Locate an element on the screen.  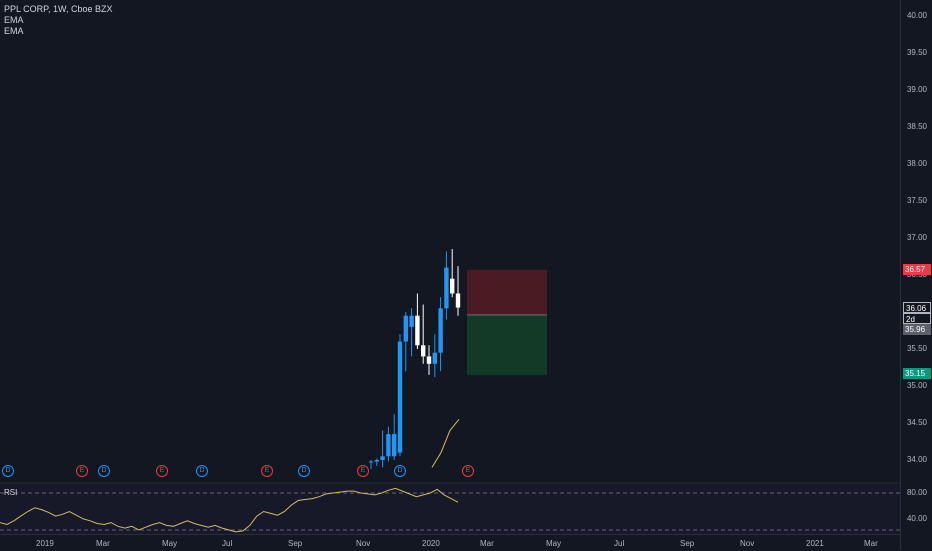
time-tick: 2021 is located at coordinates (815, 543).